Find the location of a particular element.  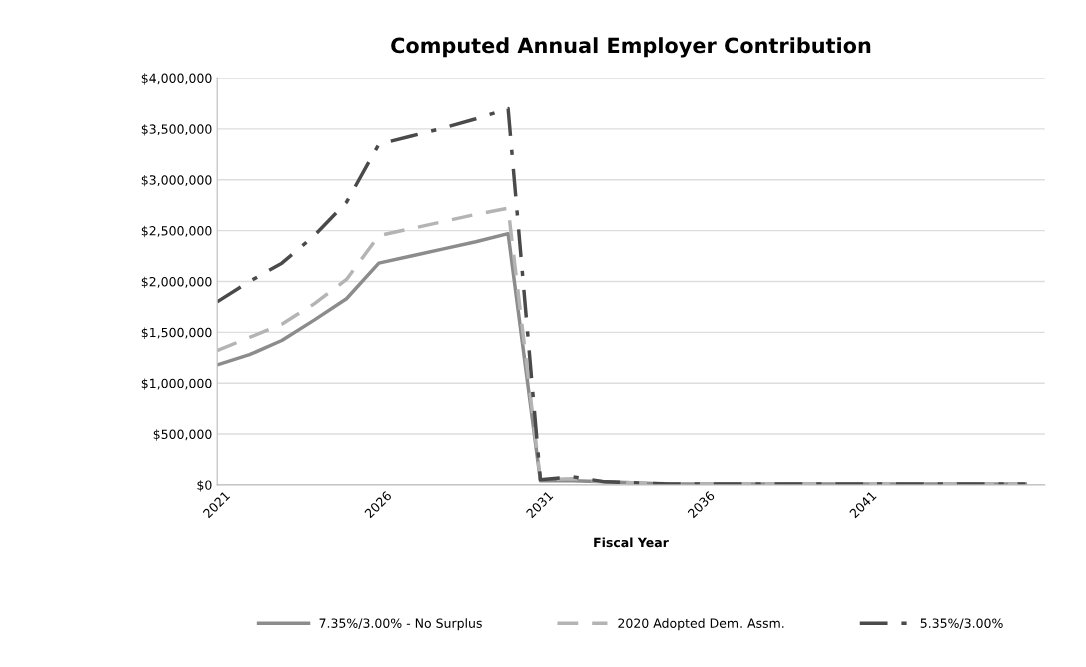

y-tick-label: $500,000 is located at coordinates (182, 435).